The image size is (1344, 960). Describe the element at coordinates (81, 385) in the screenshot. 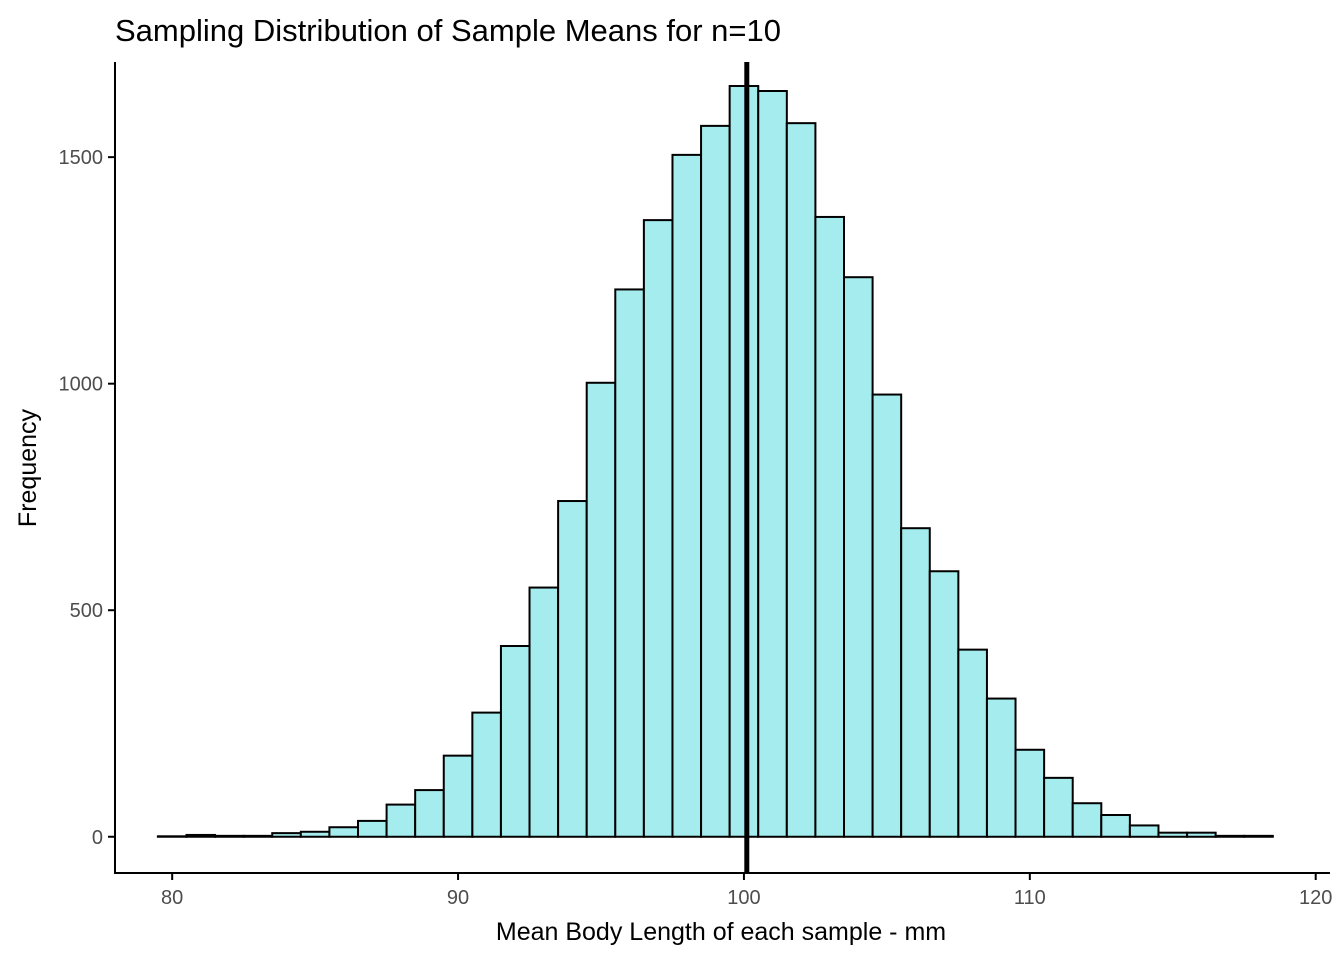

I see `y-tick-label: 1000` at that location.